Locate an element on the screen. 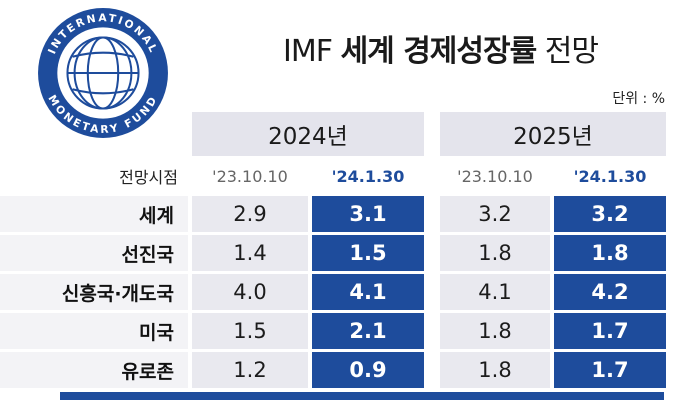 Image resolution: width=681 pixels, height=400 pixels. value-cell: 3.2 is located at coordinates (495, 214).